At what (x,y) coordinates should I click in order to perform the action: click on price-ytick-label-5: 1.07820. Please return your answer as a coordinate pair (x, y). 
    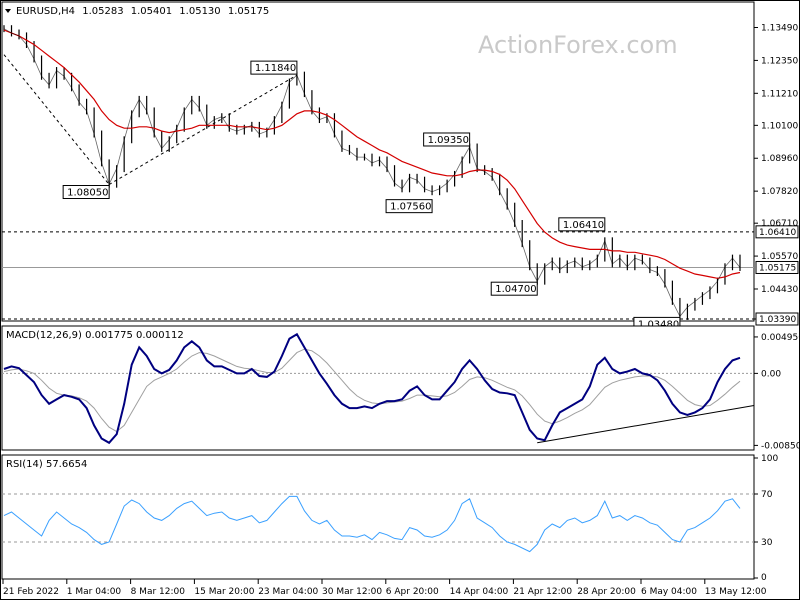
    Looking at the image, I should click on (779, 192).